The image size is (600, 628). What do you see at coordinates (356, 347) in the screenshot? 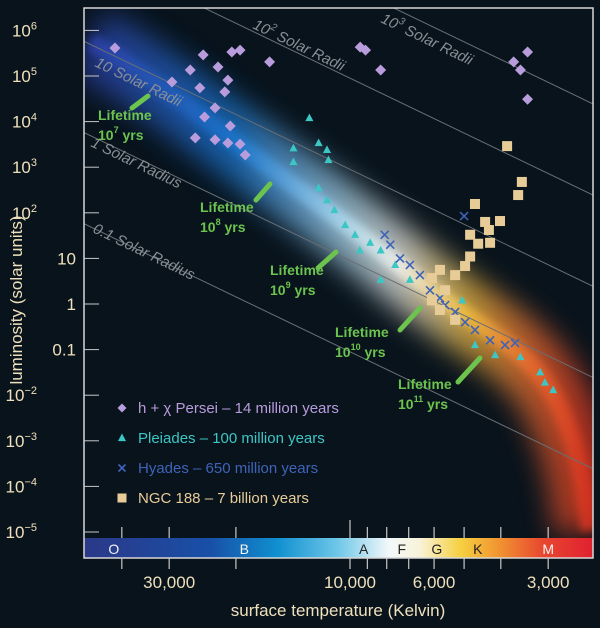
I see `superscript: 10` at bounding box center [356, 347].